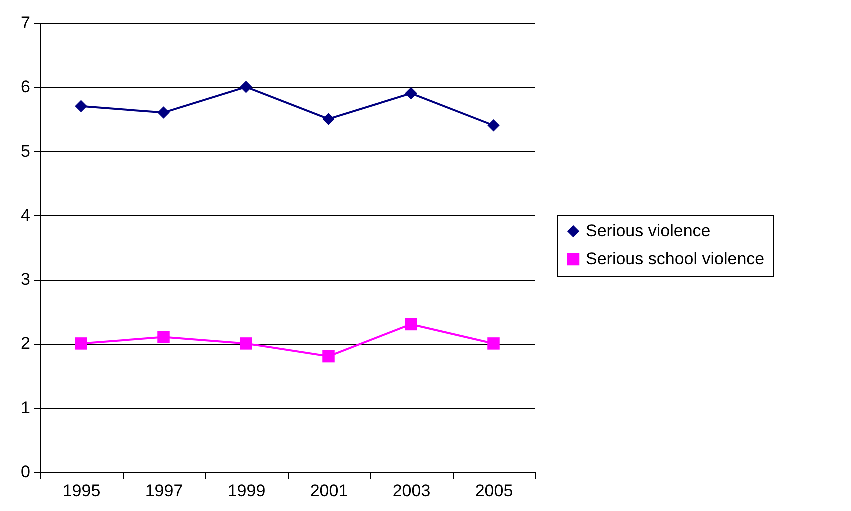 This screenshot has height=511, width=851. What do you see at coordinates (81, 491) in the screenshot?
I see `x-tick-label: 1995` at bounding box center [81, 491].